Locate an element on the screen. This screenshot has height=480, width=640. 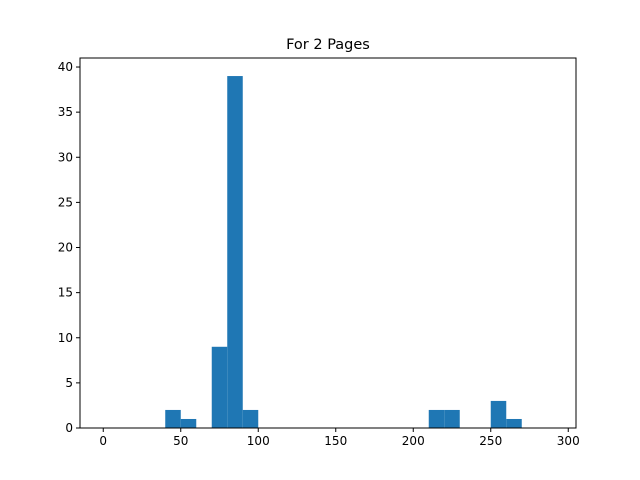
y-tick-label-0: 0 is located at coordinates (69, 428).